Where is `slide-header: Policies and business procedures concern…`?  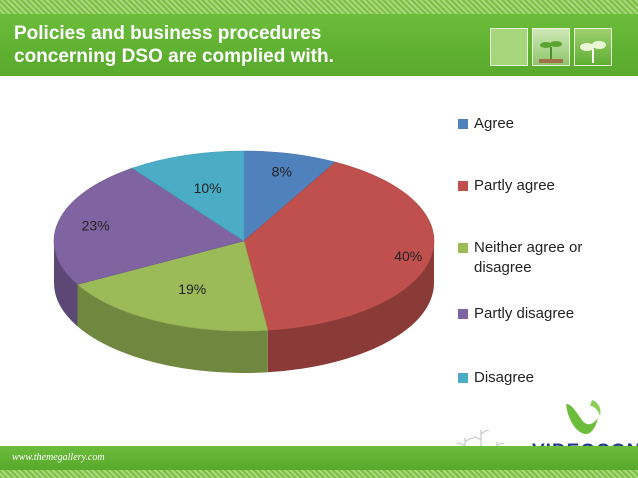
slide-header: Policies and business procedures concern… is located at coordinates (319, 45).